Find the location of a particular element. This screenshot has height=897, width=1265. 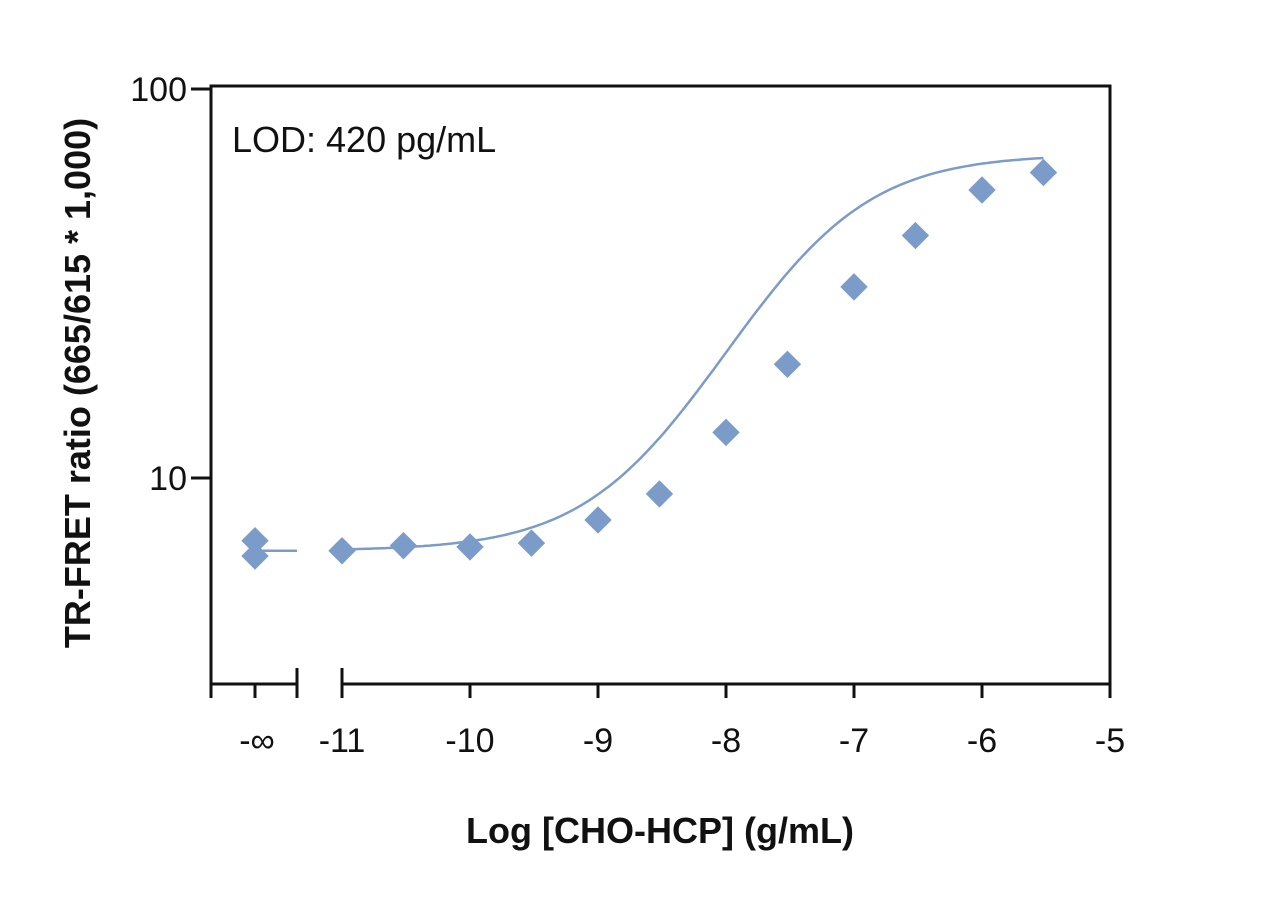

x-tick-label: -8 is located at coordinates (726, 741).